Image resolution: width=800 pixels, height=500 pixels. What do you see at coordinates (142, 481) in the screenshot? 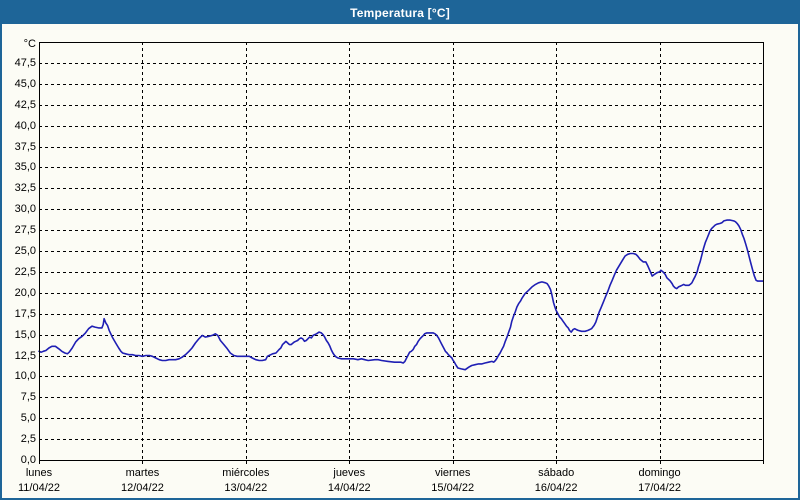
I see `day-label: martes 12/04/22` at bounding box center [142, 481].